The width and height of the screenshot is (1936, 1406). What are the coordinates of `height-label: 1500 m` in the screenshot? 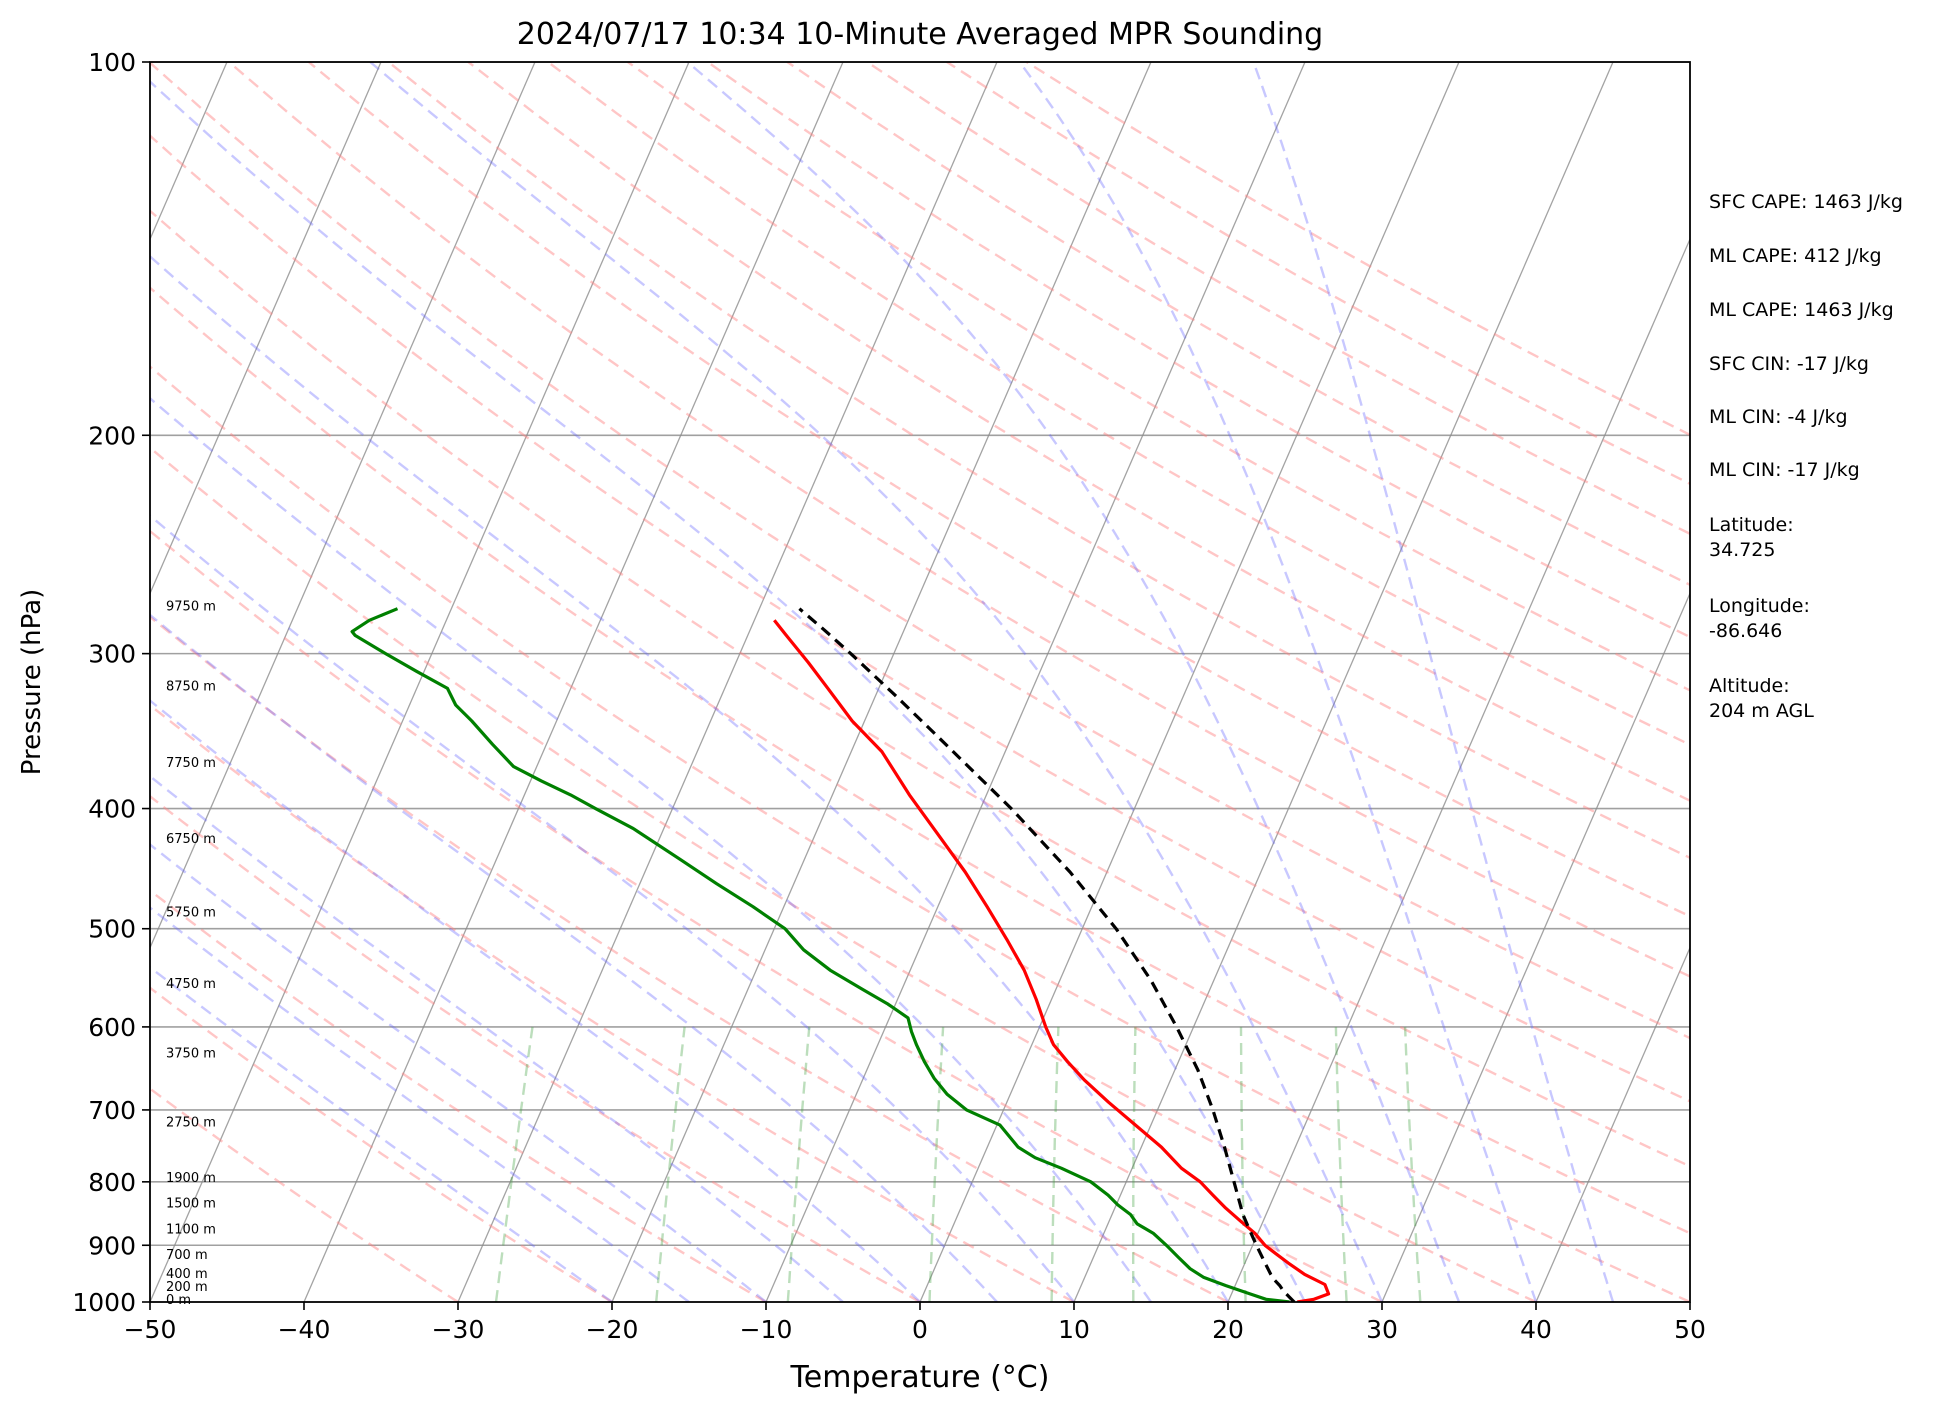 It's located at (191, 1204).